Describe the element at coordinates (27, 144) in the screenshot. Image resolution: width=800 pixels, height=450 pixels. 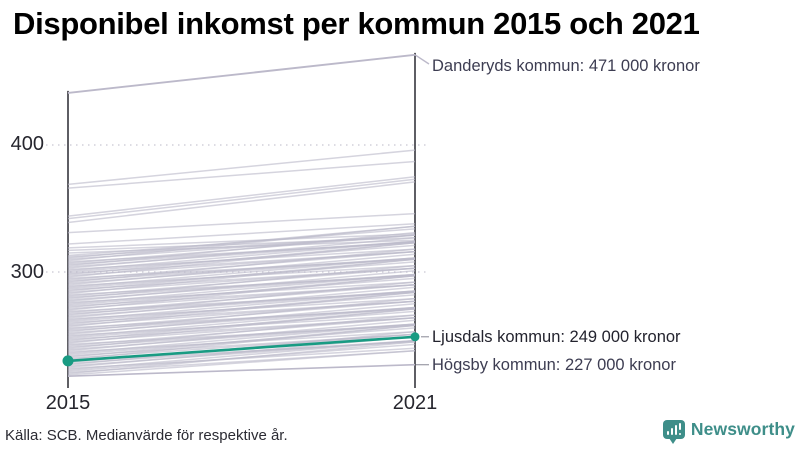
I see `y-tick-label-400: 400` at that location.